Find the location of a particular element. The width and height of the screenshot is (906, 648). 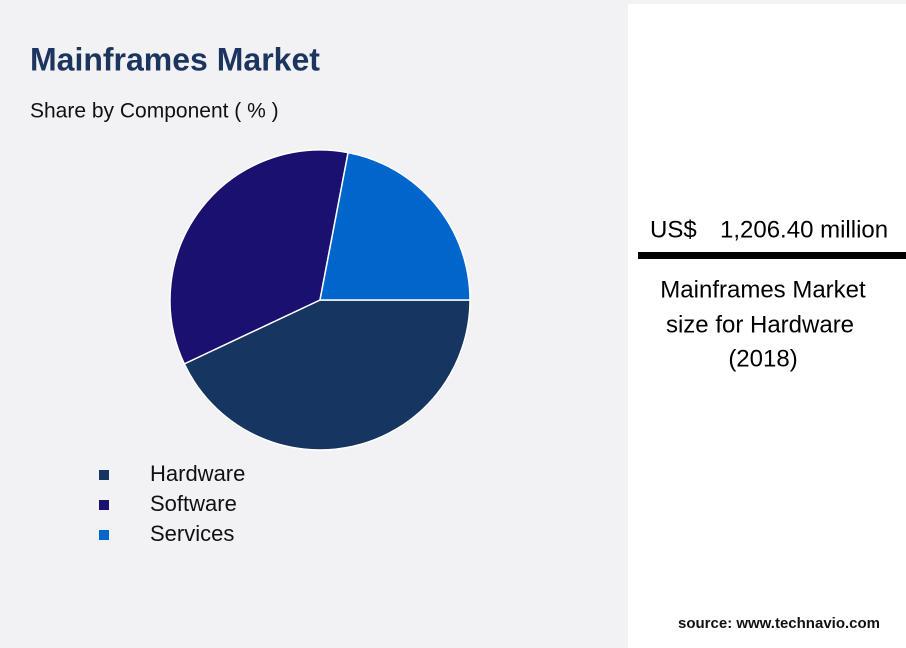

source: source: www.technavio.com is located at coordinates (779, 623).